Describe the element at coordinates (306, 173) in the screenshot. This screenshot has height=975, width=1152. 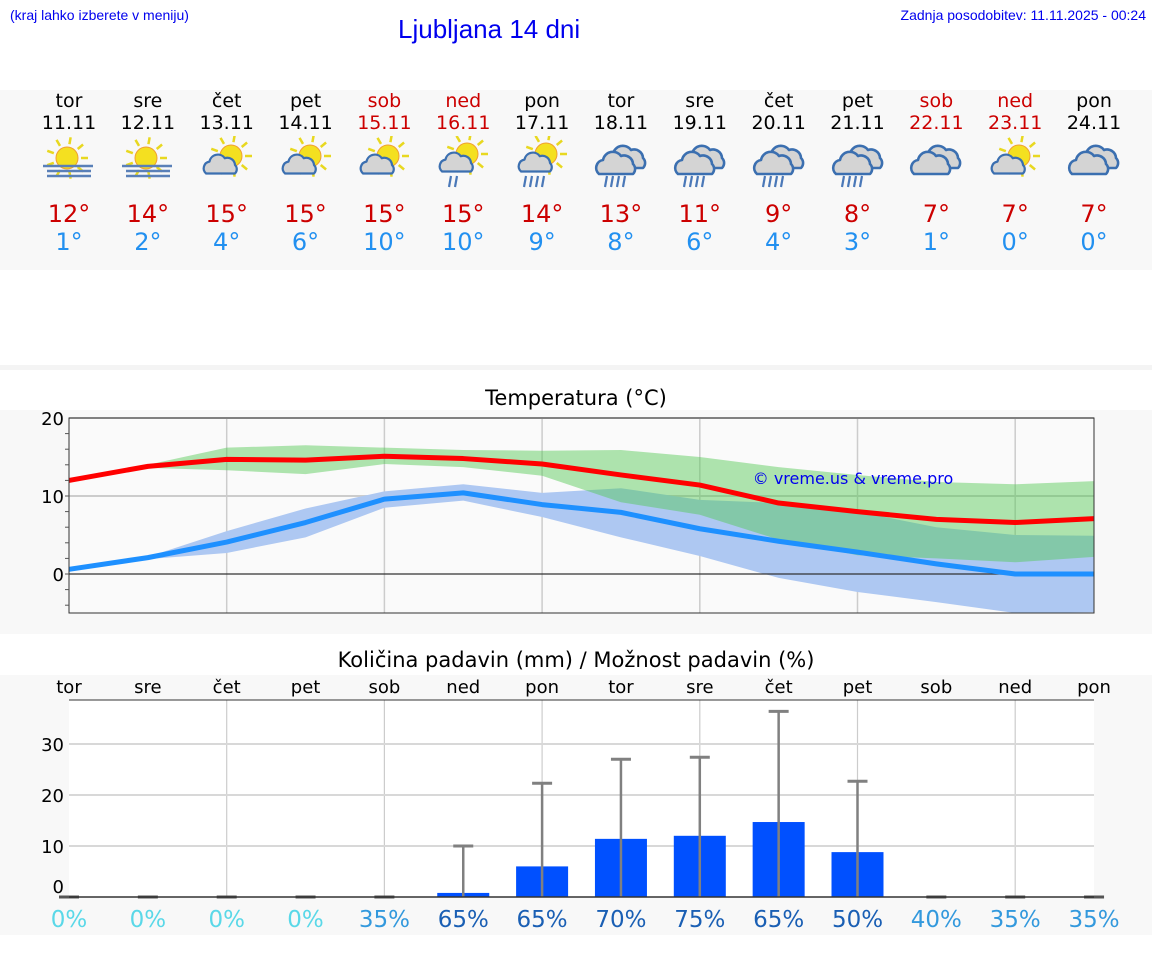
I see `day-column: pet 14.11 15° 6°` at that location.